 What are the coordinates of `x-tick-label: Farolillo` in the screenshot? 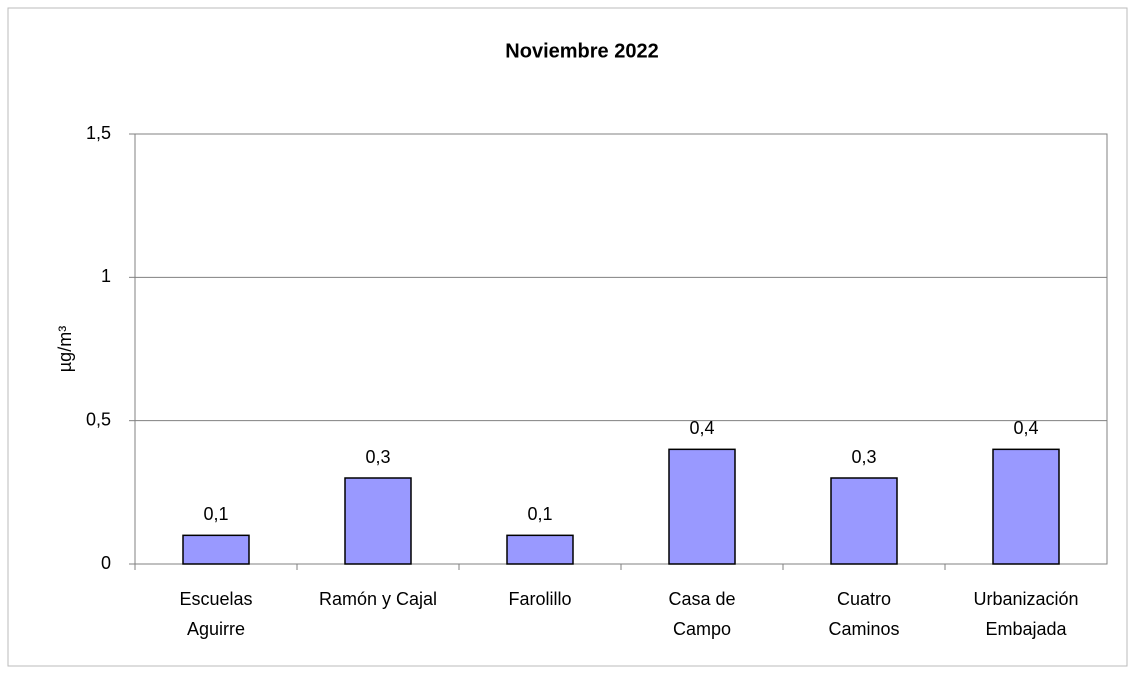 It's located at (539, 599).